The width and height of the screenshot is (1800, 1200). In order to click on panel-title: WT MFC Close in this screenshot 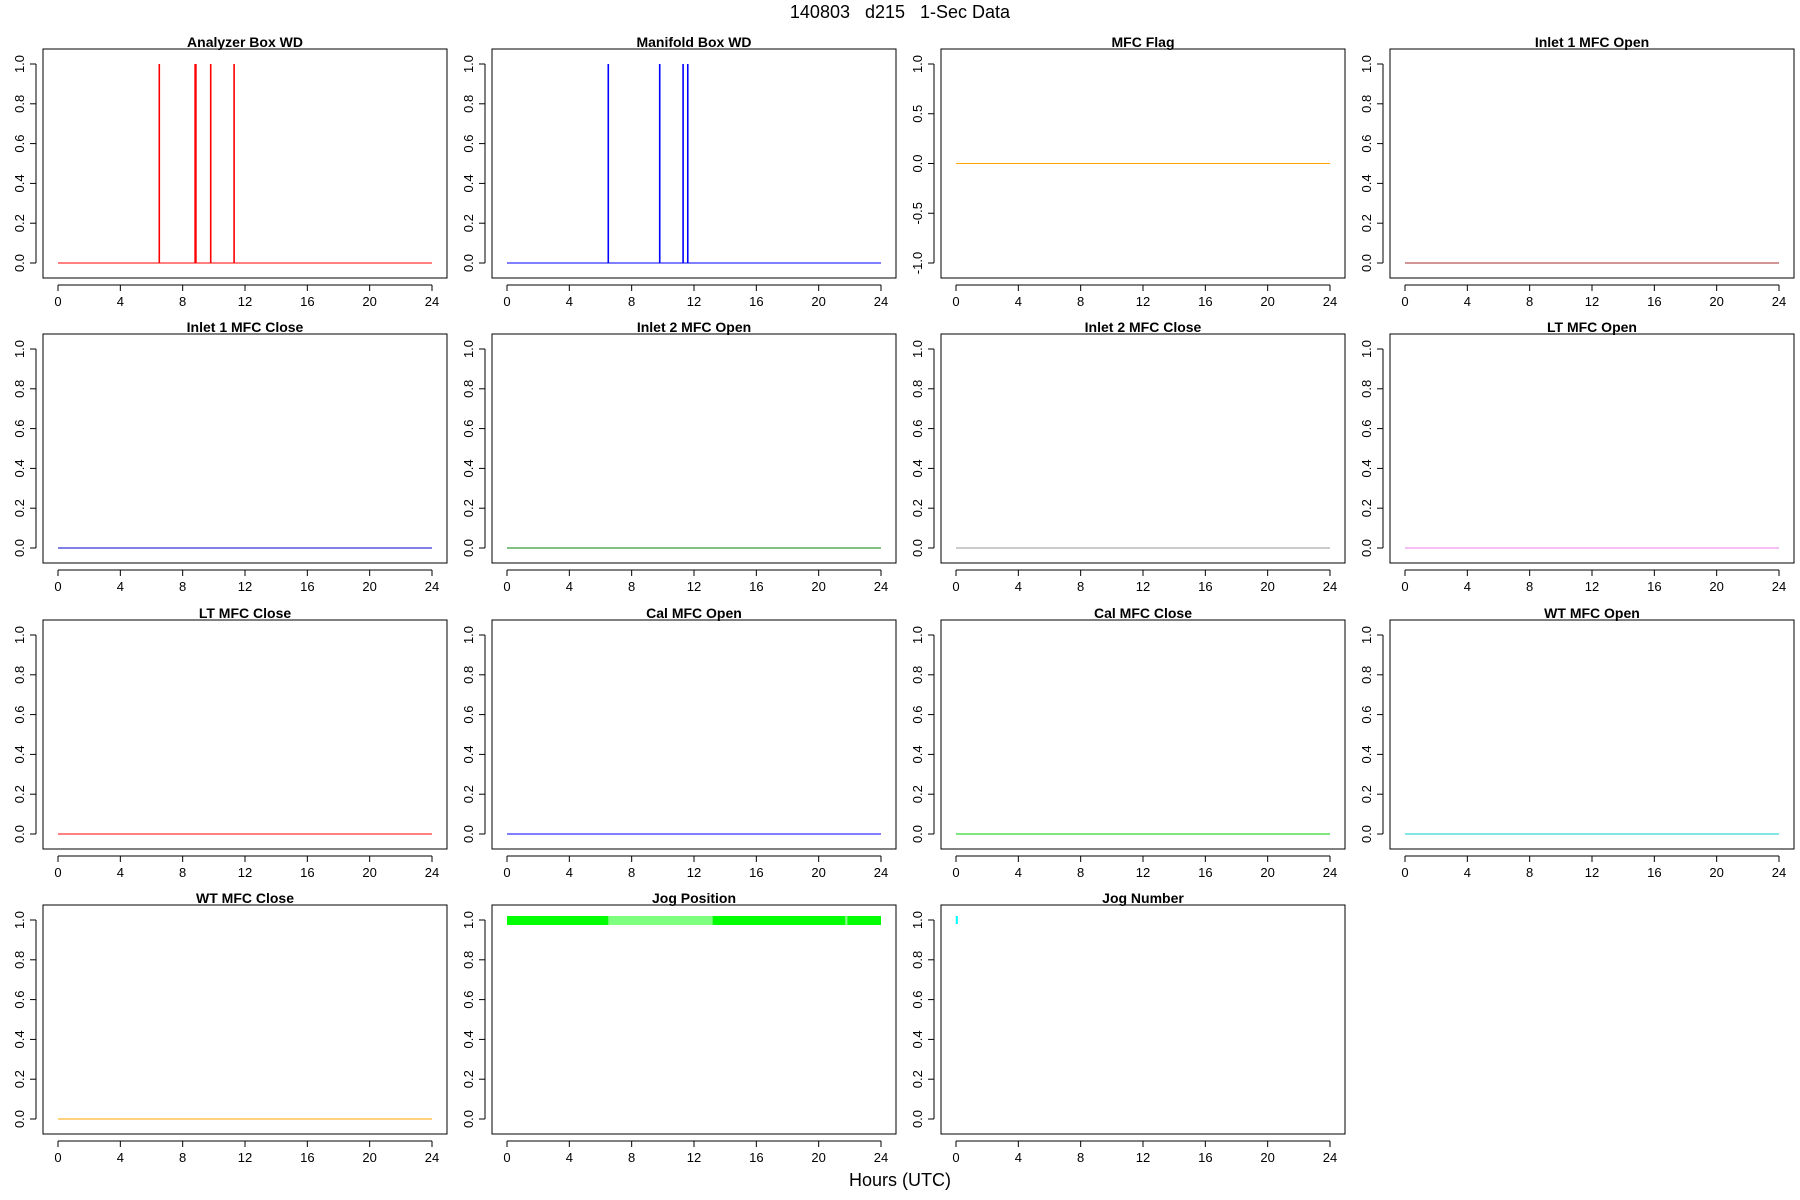, I will do `click(245, 898)`.